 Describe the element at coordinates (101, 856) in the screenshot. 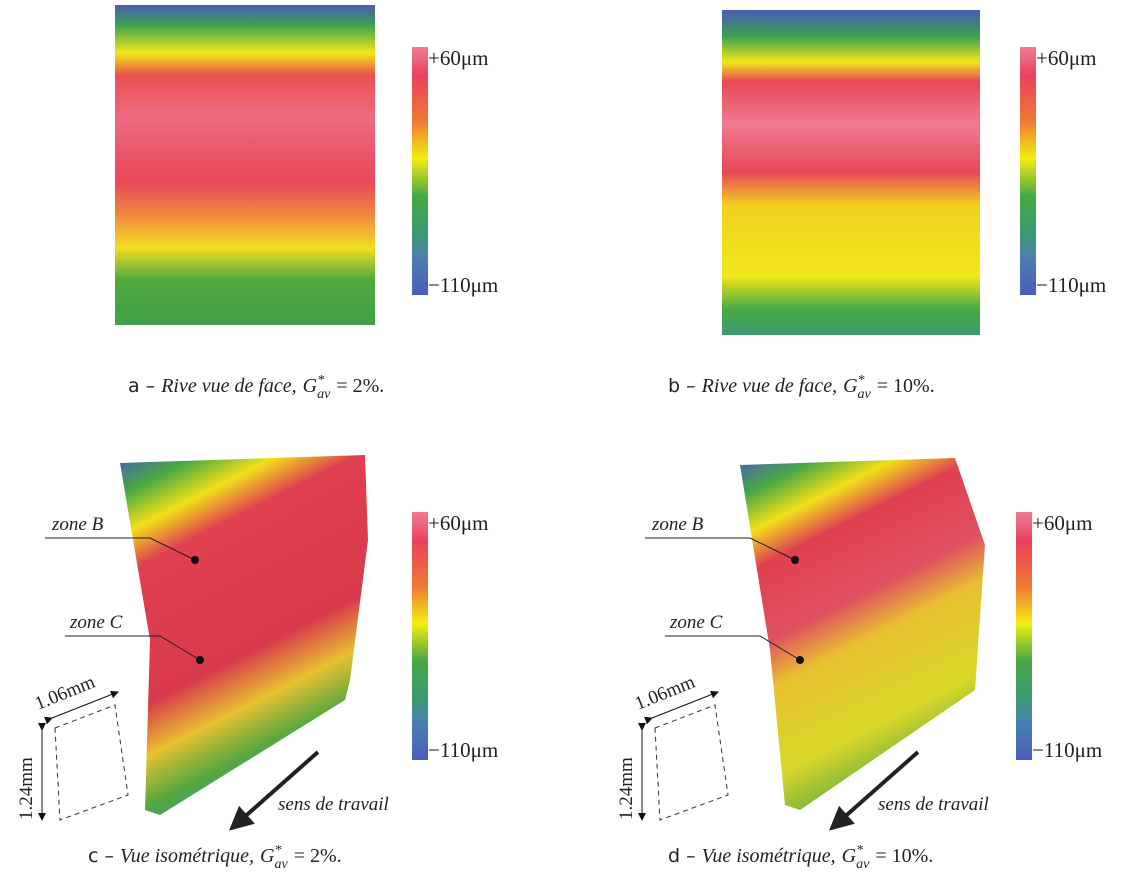

I see `panel-letter: c –` at that location.